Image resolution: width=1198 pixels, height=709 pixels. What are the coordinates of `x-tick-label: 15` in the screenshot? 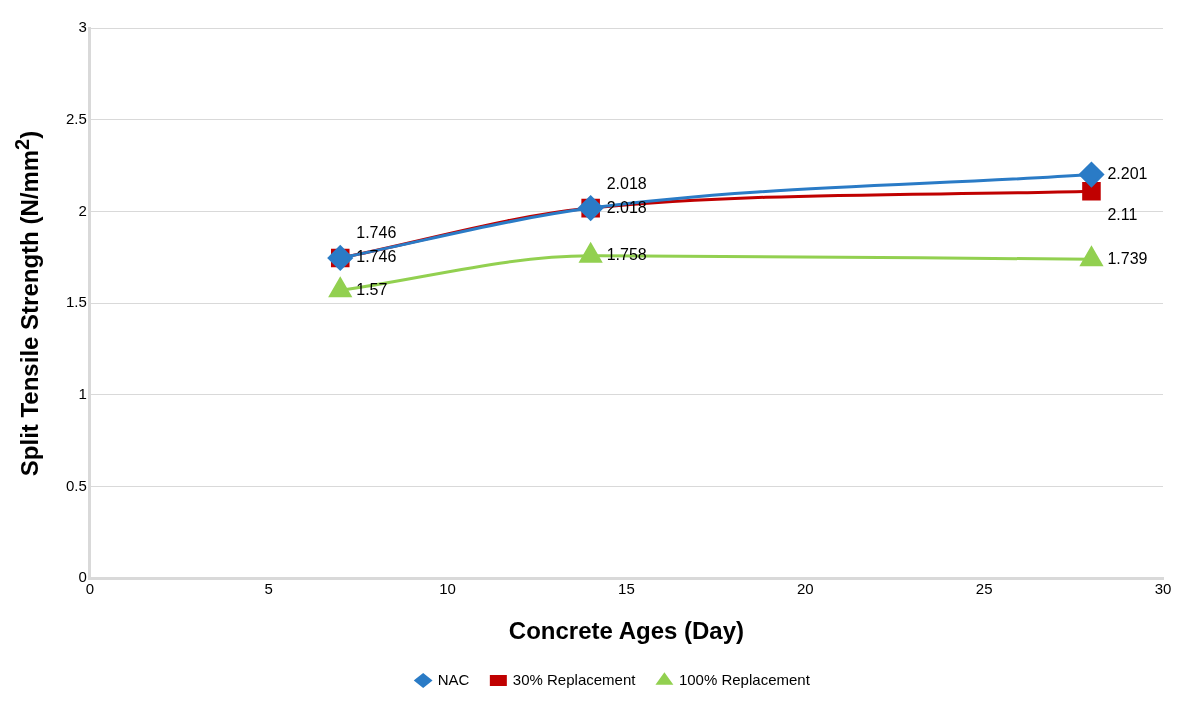 It's located at (626, 589).